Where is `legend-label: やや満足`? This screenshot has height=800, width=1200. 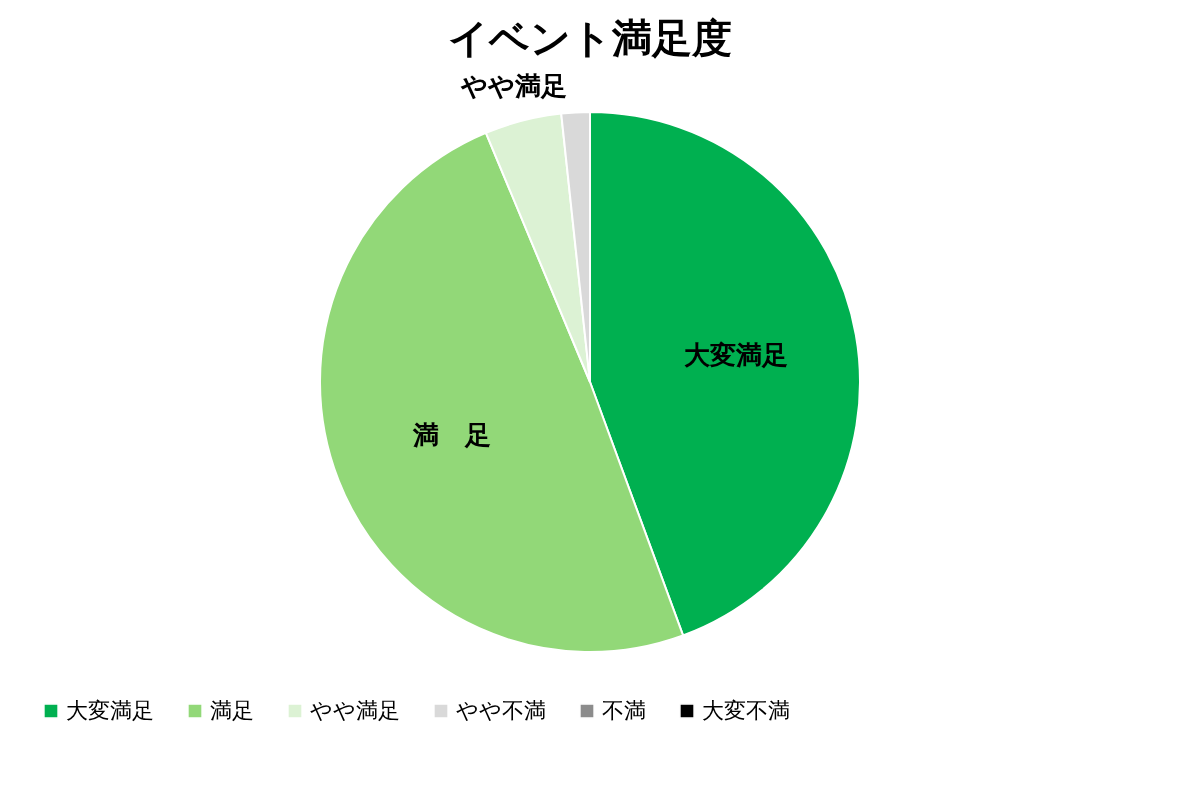 legend-label: やや満足 is located at coordinates (355, 710).